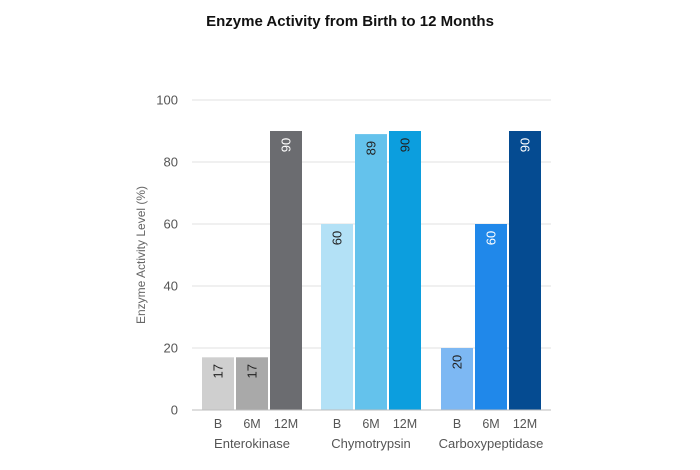 This screenshot has width=700, height=470. What do you see at coordinates (457, 362) in the screenshot?
I see `data-label: 20` at bounding box center [457, 362].